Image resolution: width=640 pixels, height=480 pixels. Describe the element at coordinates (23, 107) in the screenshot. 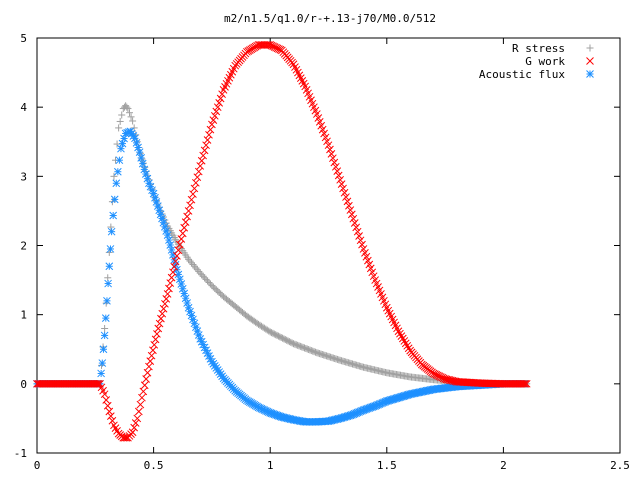

I see `y-tick-label: 4` at that location.